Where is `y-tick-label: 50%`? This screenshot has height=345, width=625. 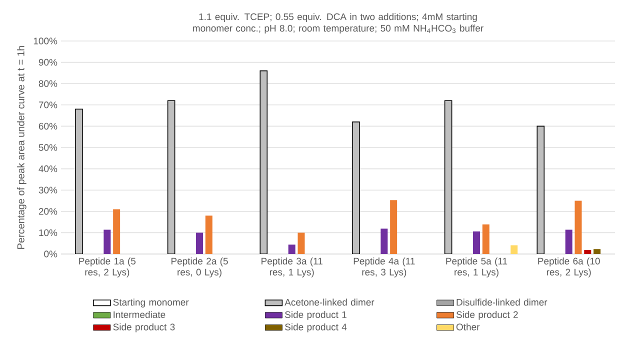
y-tick-label: 50% is located at coordinates (48, 147).